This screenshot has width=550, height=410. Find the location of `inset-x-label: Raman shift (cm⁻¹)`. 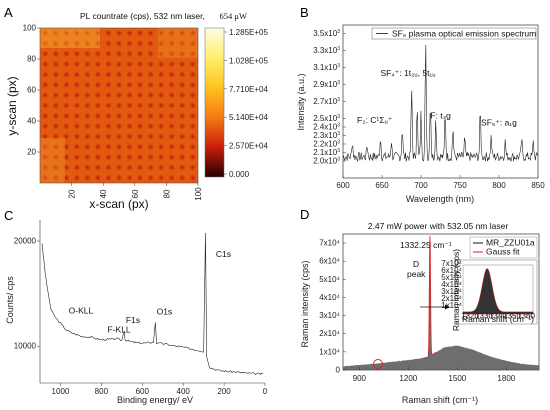

inset-x-label: Raman shift (cm⁻¹) is located at coordinates (498, 319).